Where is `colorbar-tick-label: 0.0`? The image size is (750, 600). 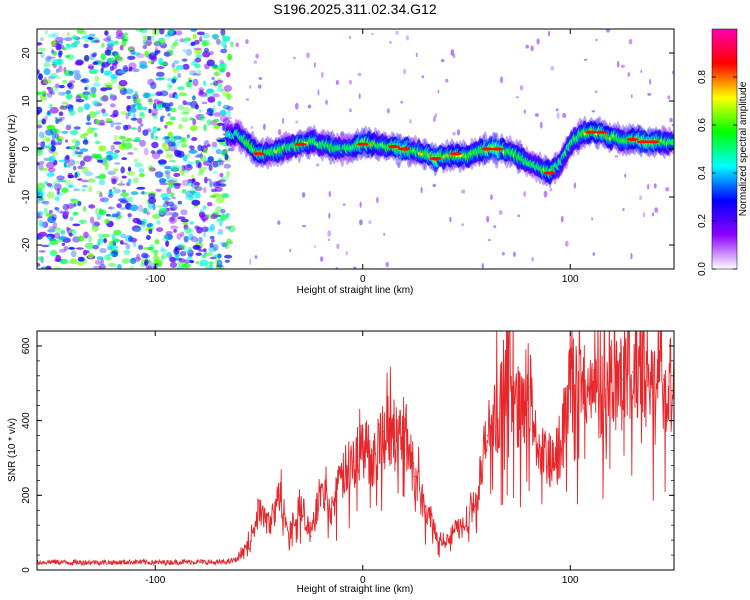
colorbar-tick-label: 0.0 is located at coordinates (702, 269).